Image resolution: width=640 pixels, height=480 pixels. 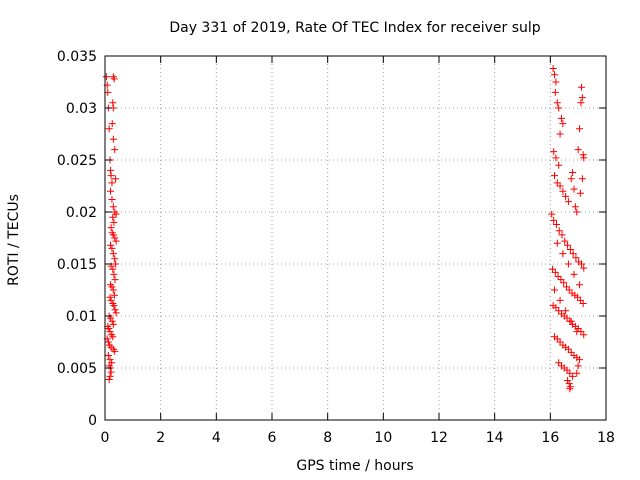 I want to click on x-tick-label: 4, so click(x=216, y=438).